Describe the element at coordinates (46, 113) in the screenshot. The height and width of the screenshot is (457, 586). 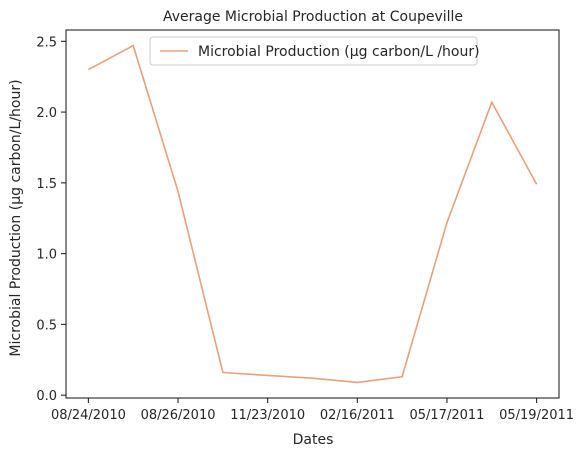
I see `y-tick-label: 2.0` at that location.